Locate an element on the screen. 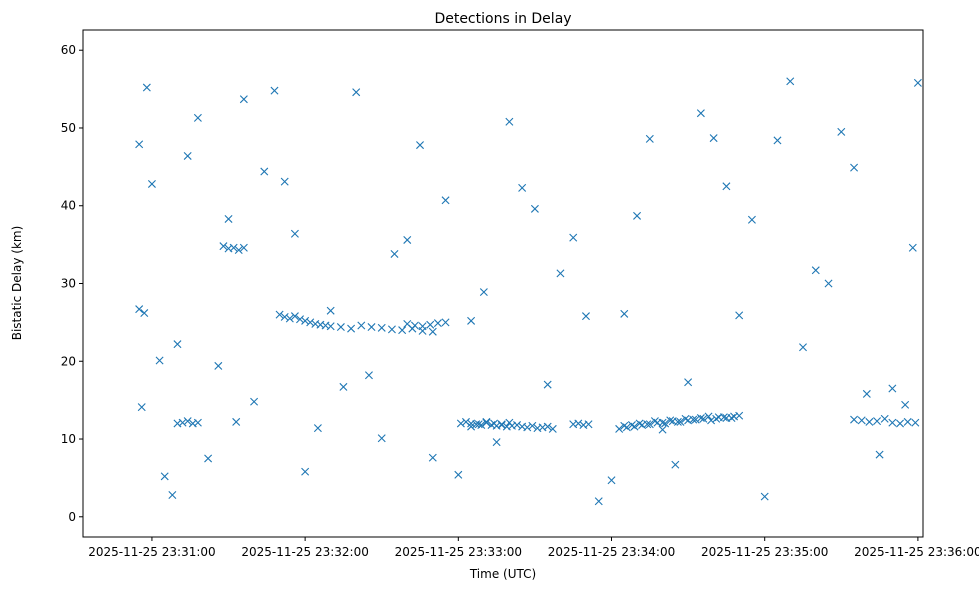 The height and width of the screenshot is (590, 979). x-tick-label: 2025-11-25 23:36:00 is located at coordinates (916, 552).